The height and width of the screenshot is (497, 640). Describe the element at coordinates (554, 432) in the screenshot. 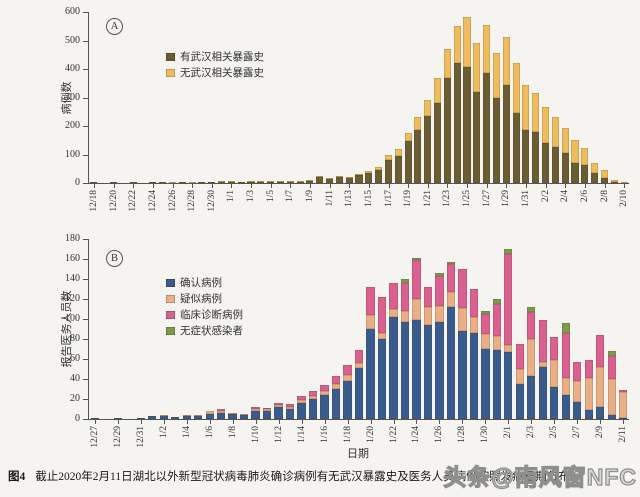

I see `x-tick-label: 2/5` at that location.